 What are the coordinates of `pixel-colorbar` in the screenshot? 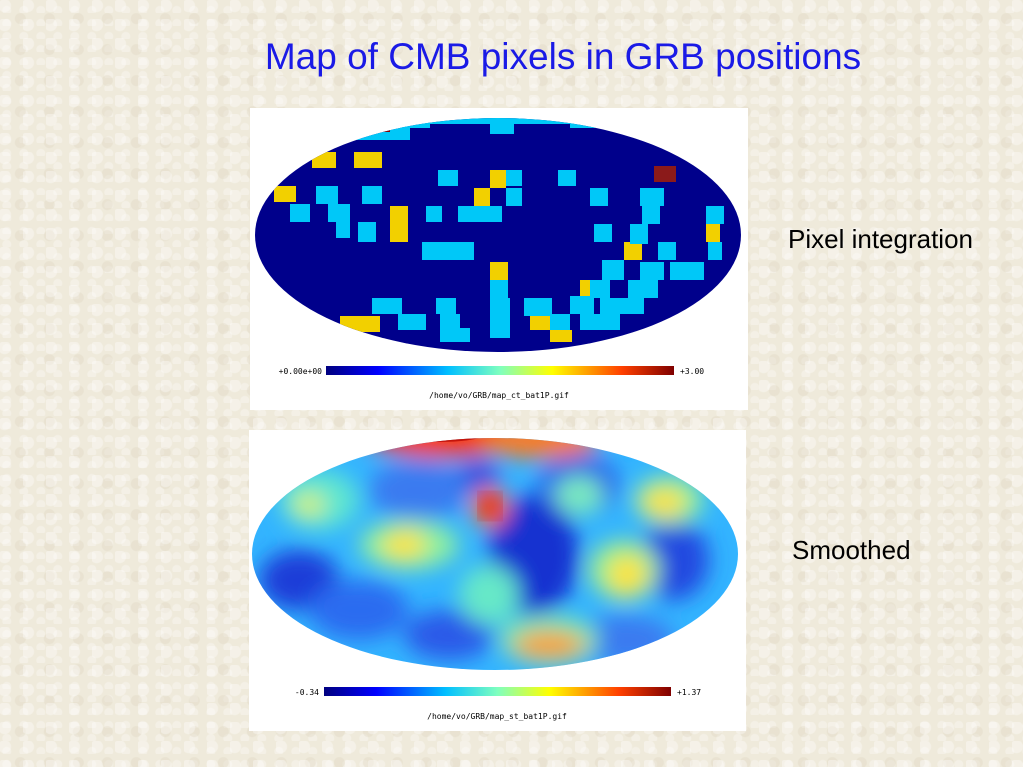 It's located at (500, 370).